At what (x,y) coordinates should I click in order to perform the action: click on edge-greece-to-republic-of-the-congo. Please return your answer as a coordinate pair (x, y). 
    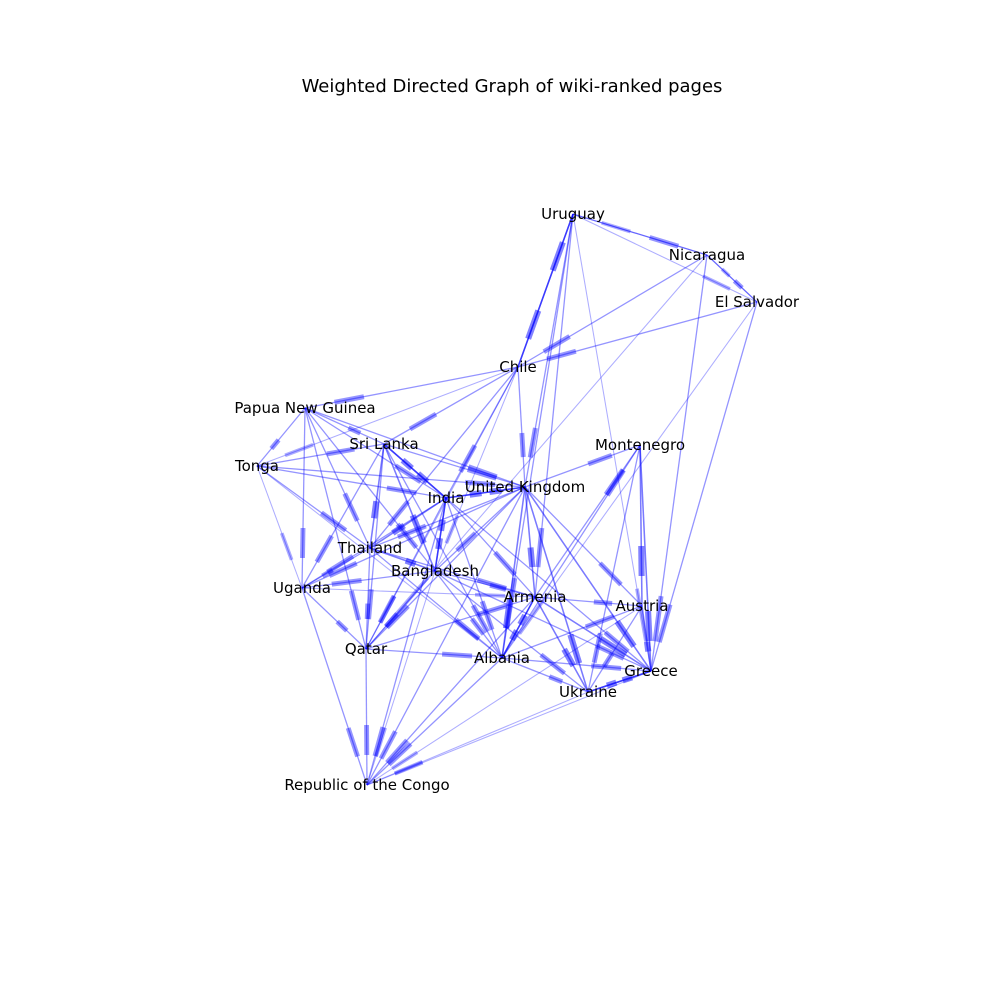
    Looking at the image, I should click on (509, 728).